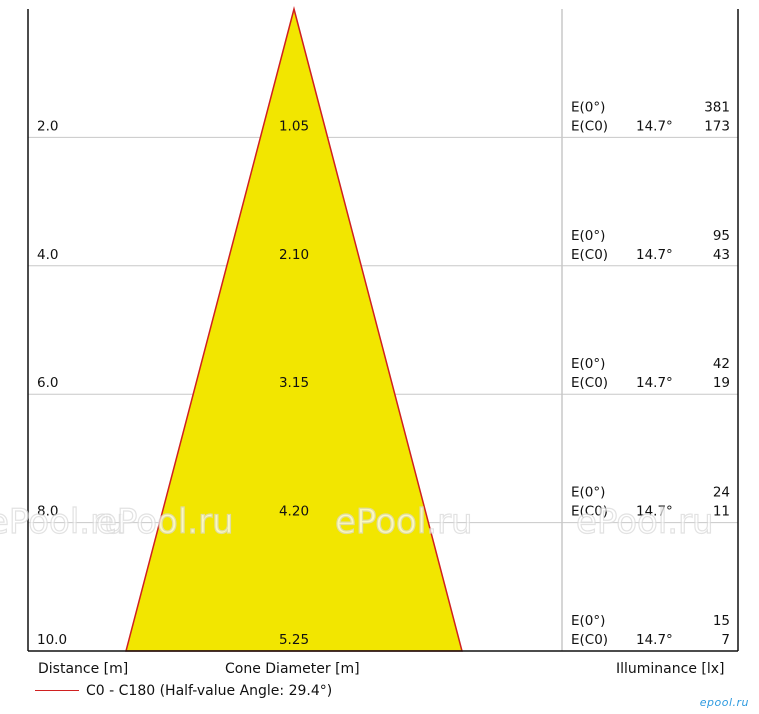  Describe the element at coordinates (47, 255) in the screenshot. I see `distance-label: 4.0` at that location.